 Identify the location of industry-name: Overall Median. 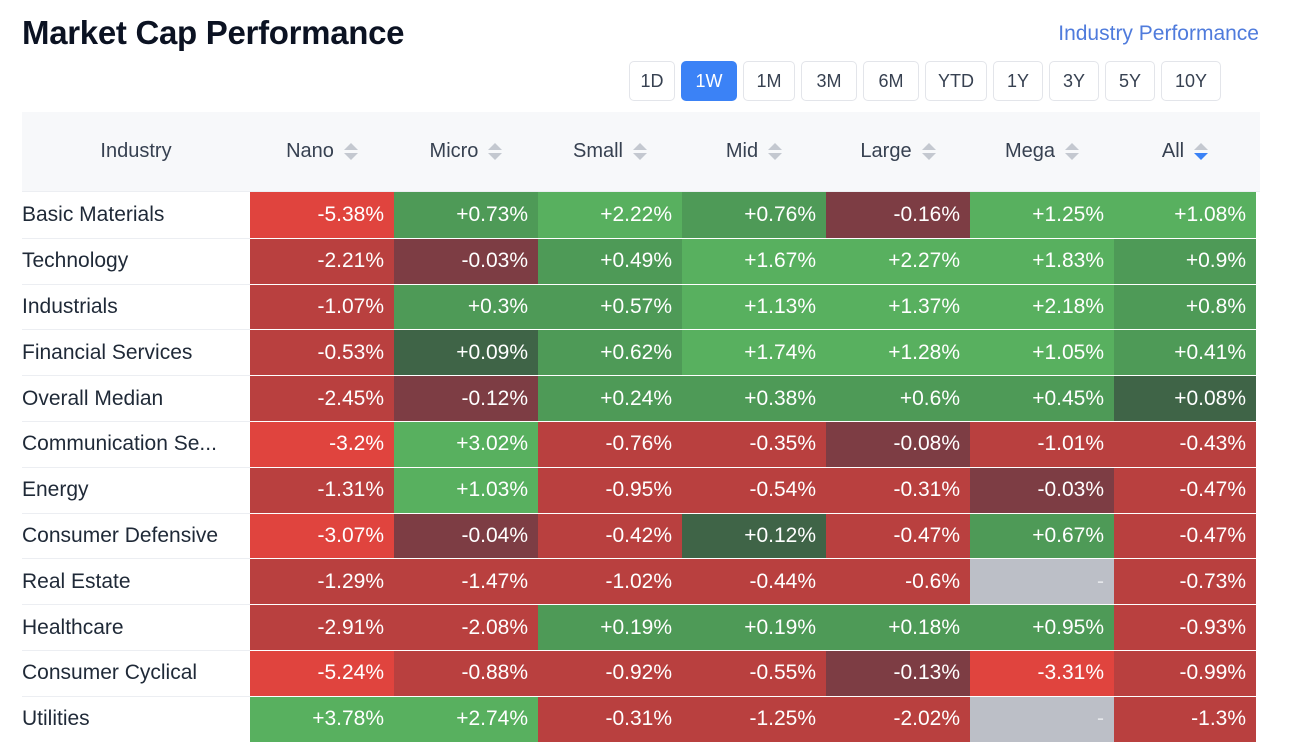
(136, 398).